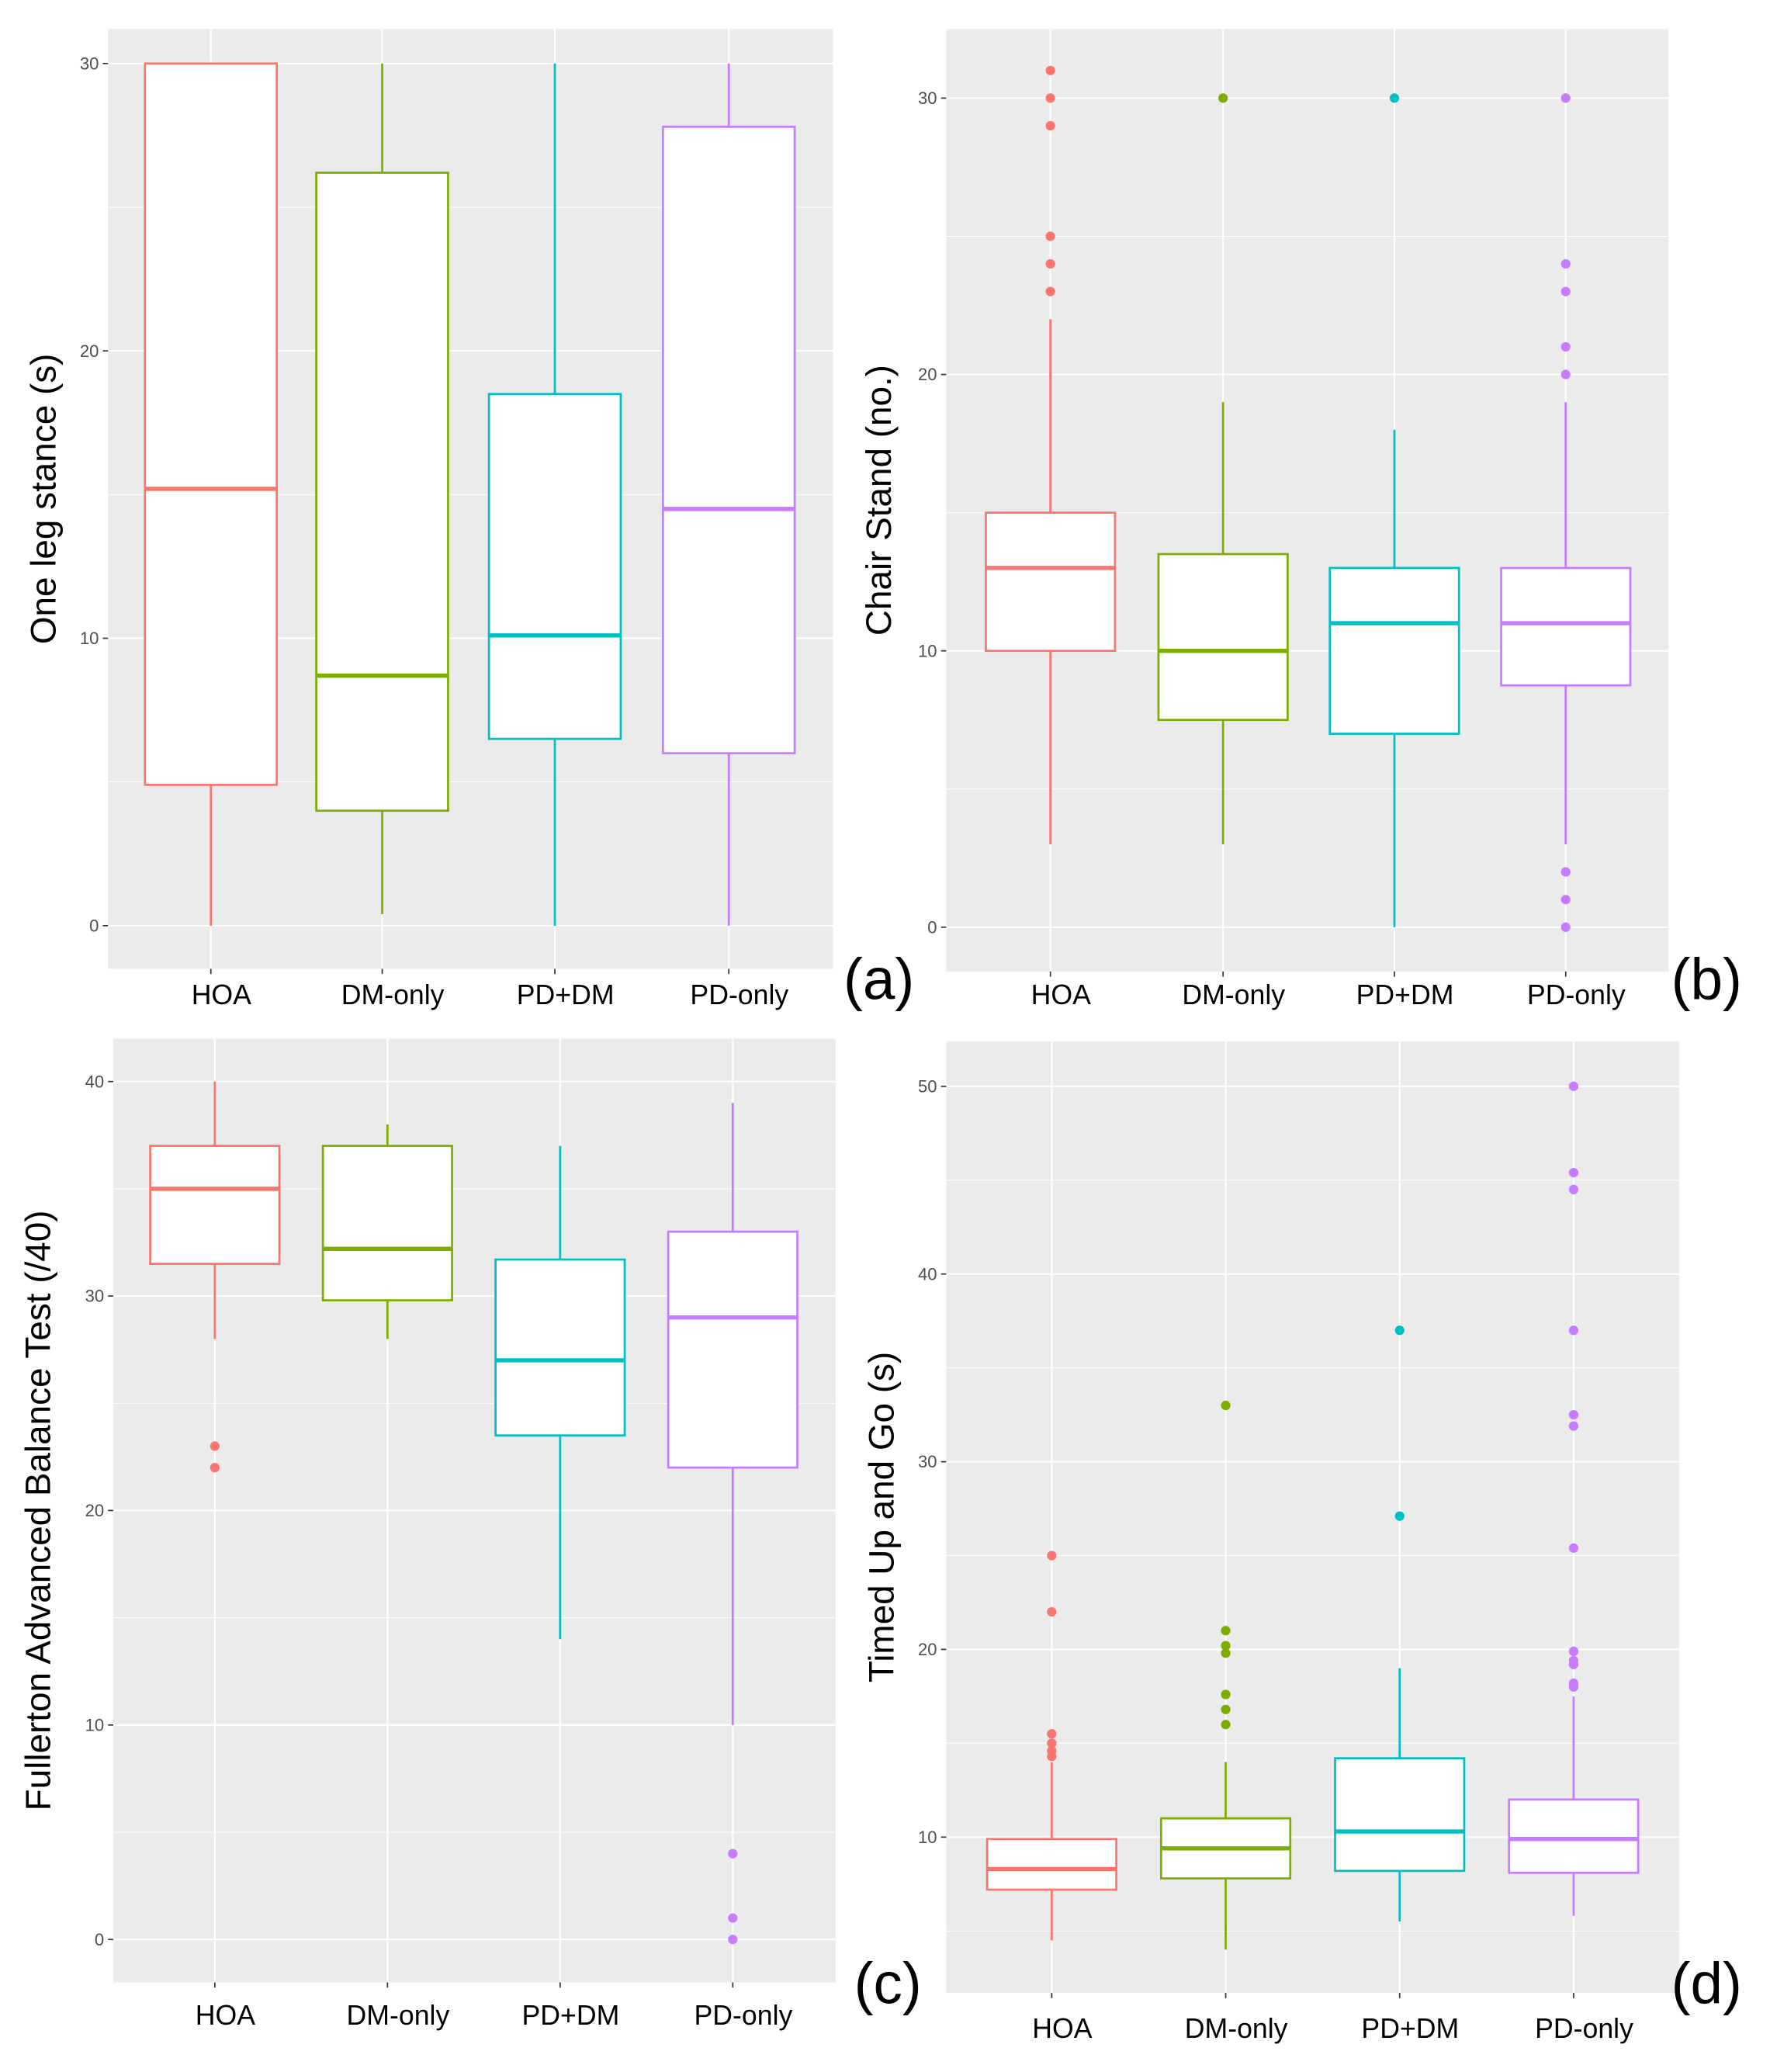 The image size is (1770, 2072). What do you see at coordinates (38, 1511) in the screenshot?
I see `y-axis-label: Fullerton Advanced Balance Test (/40)` at bounding box center [38, 1511].